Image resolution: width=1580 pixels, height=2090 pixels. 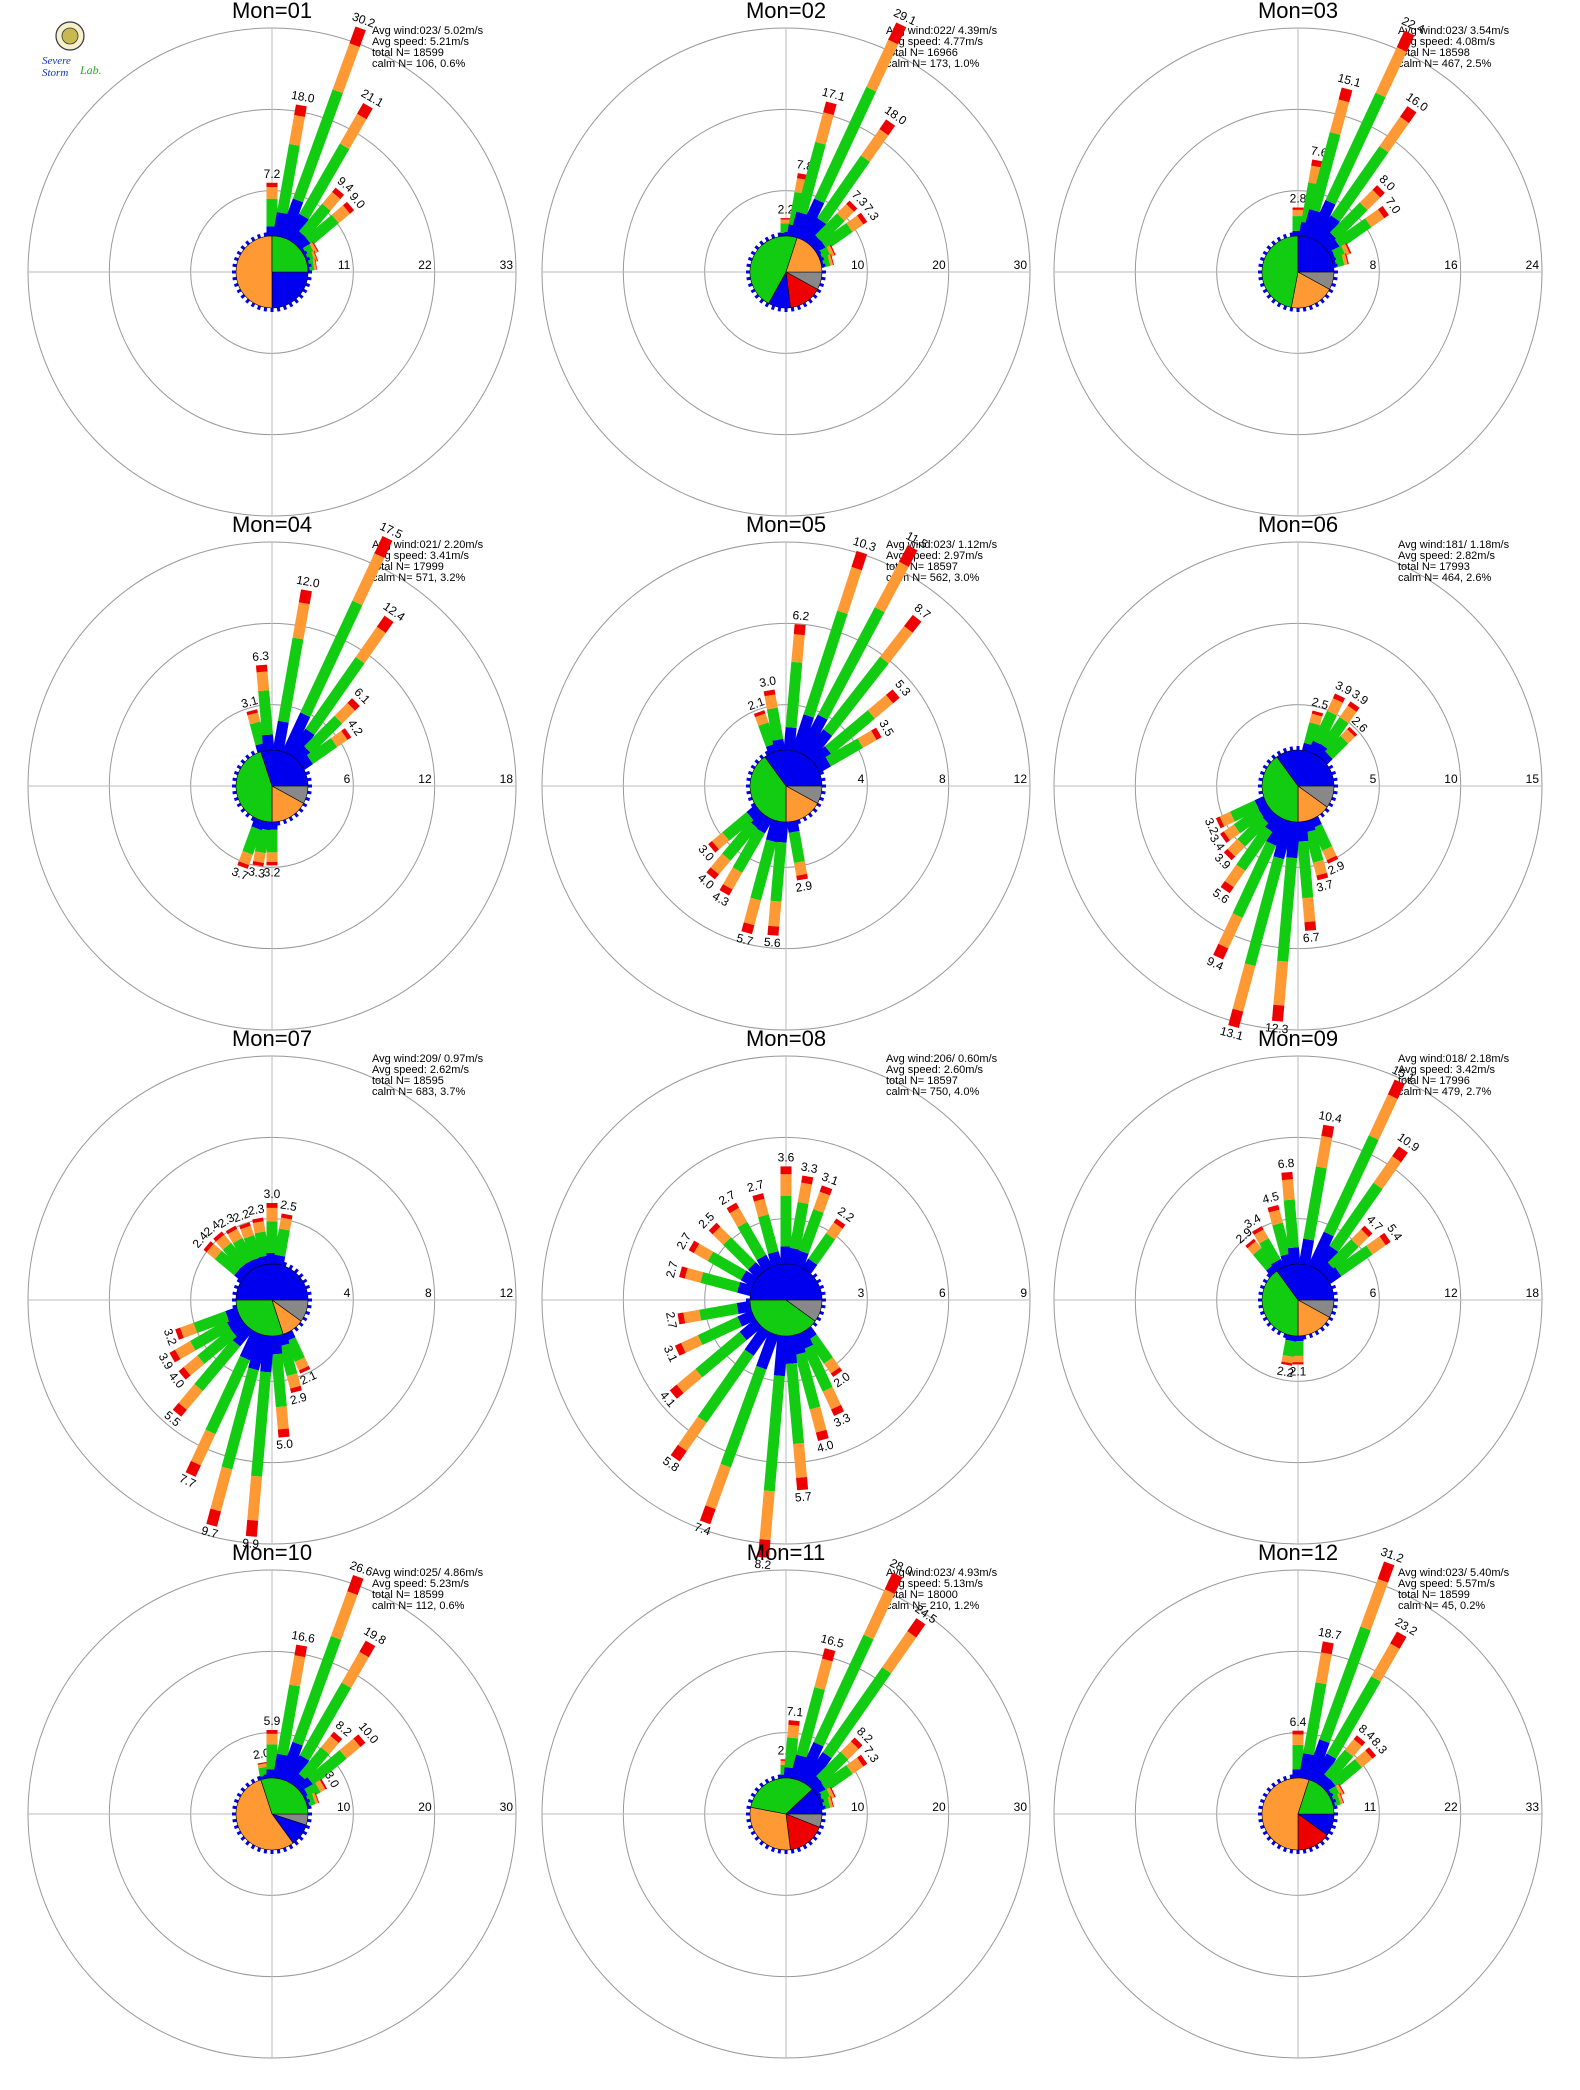 What do you see at coordinates (1454, 1059) in the screenshot?
I see `stat-line: Avg wind:018/ 2.18m/s` at bounding box center [1454, 1059].